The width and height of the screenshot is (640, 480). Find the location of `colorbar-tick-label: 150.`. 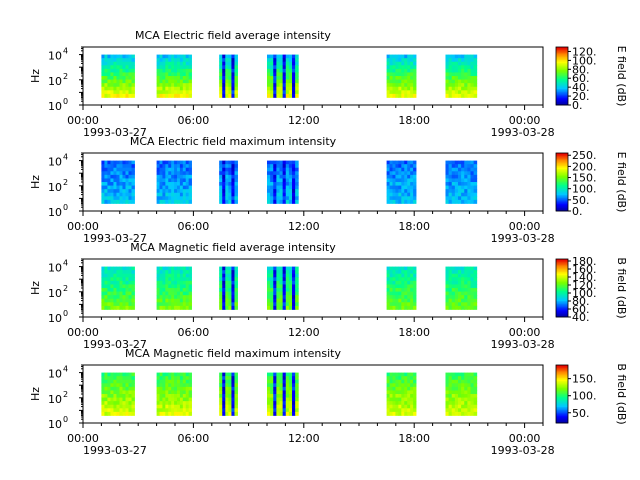

colorbar-tick-label: 150. is located at coordinates (584, 178).